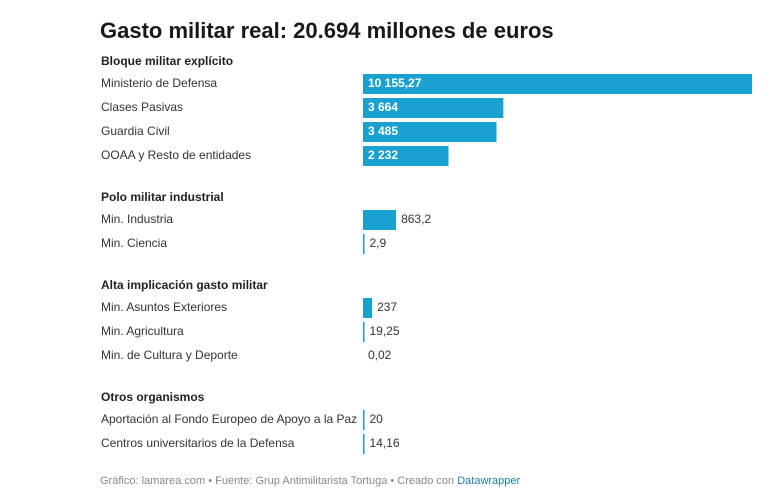 Image resolution: width=778 pixels, height=496 pixels. What do you see at coordinates (162, 197) in the screenshot?
I see `group-header: Polo militar industrial` at bounding box center [162, 197].